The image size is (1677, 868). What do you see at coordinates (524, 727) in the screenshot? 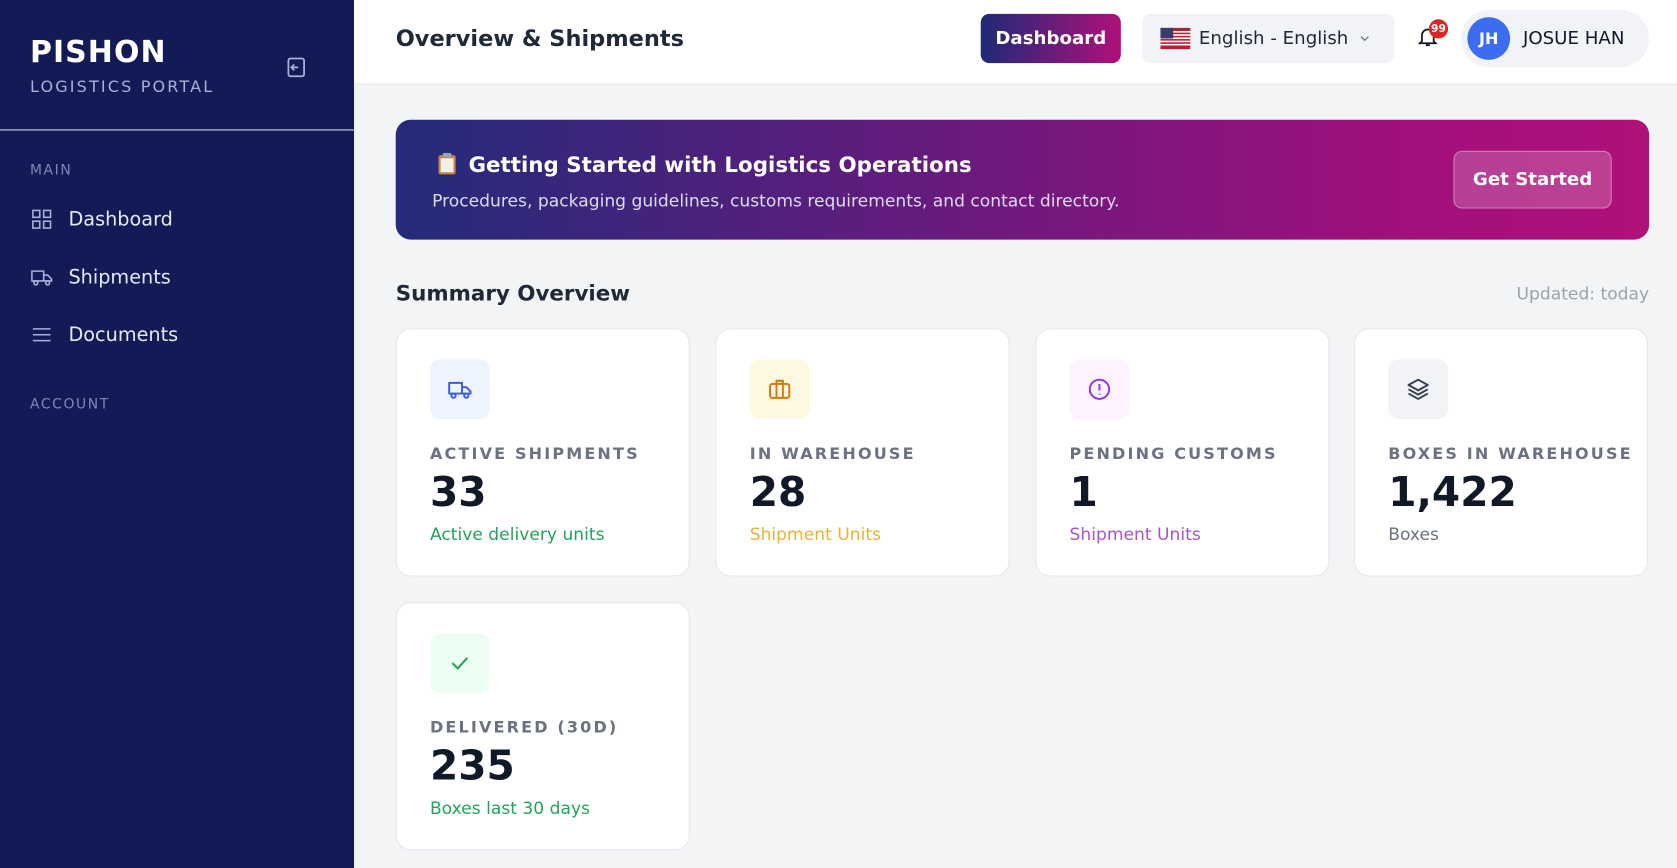
I see `stat-label: DELIVERED (30D)` at bounding box center [524, 727].